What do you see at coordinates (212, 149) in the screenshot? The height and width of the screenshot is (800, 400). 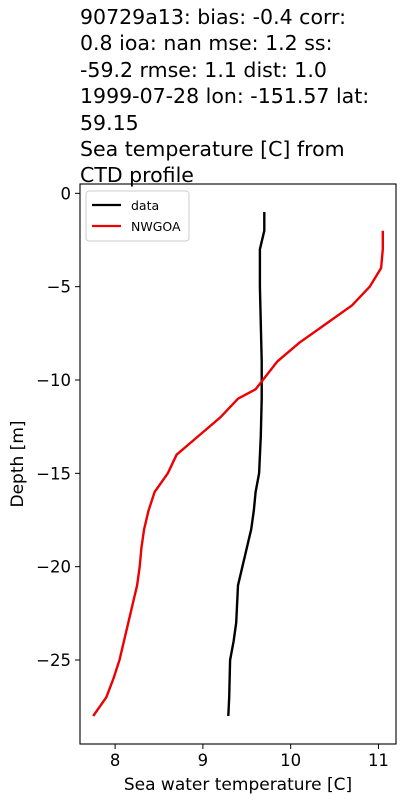 I see `title-line: Sea temperature [C] from` at bounding box center [212, 149].